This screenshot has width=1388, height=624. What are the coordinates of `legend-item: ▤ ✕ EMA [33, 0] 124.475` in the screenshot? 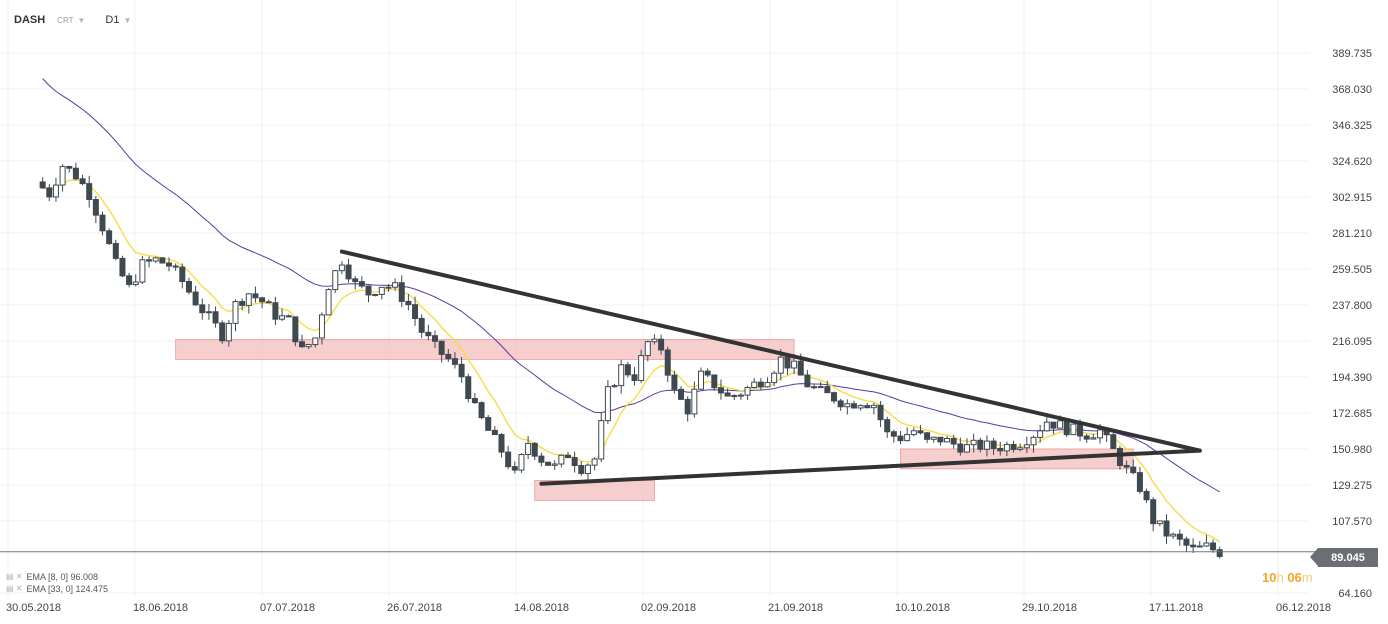 It's located at (57, 589).